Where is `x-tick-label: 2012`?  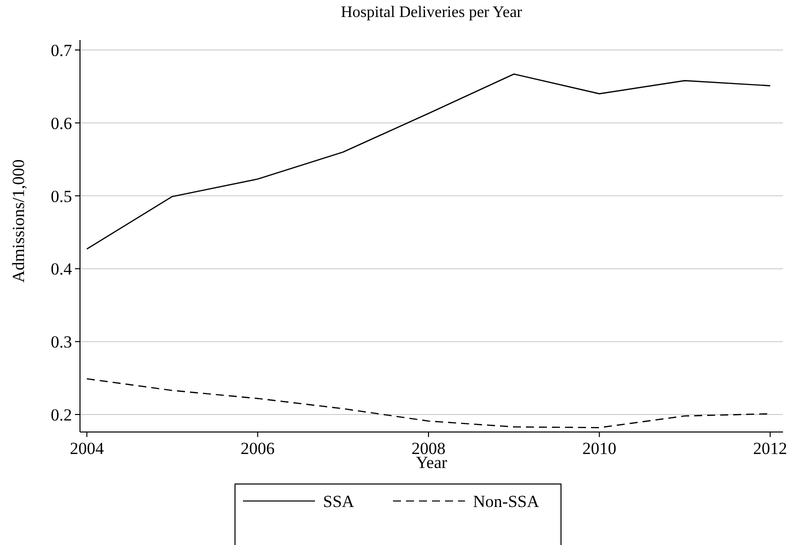
x-tick-label: 2012 is located at coordinates (770, 448).